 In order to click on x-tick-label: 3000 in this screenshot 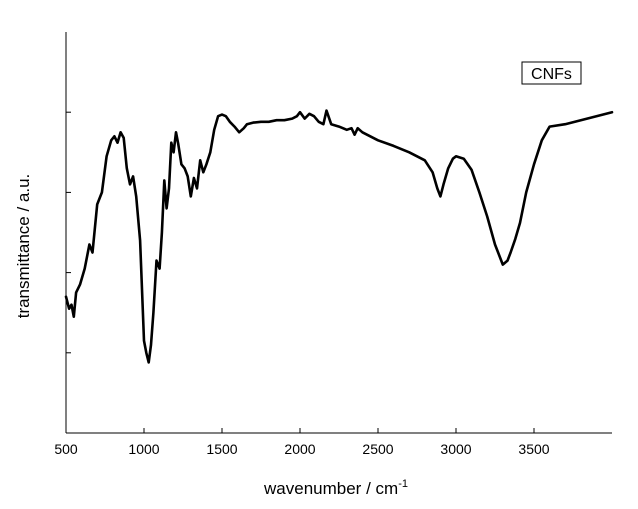, I will do `click(455, 449)`.